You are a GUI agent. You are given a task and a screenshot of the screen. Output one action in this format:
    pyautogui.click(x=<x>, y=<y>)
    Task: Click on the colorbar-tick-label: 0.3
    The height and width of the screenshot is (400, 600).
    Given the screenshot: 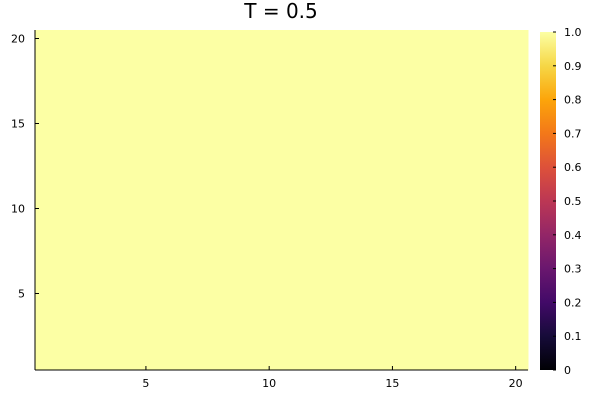 What is the action you would take?
    pyautogui.click(x=573, y=269)
    